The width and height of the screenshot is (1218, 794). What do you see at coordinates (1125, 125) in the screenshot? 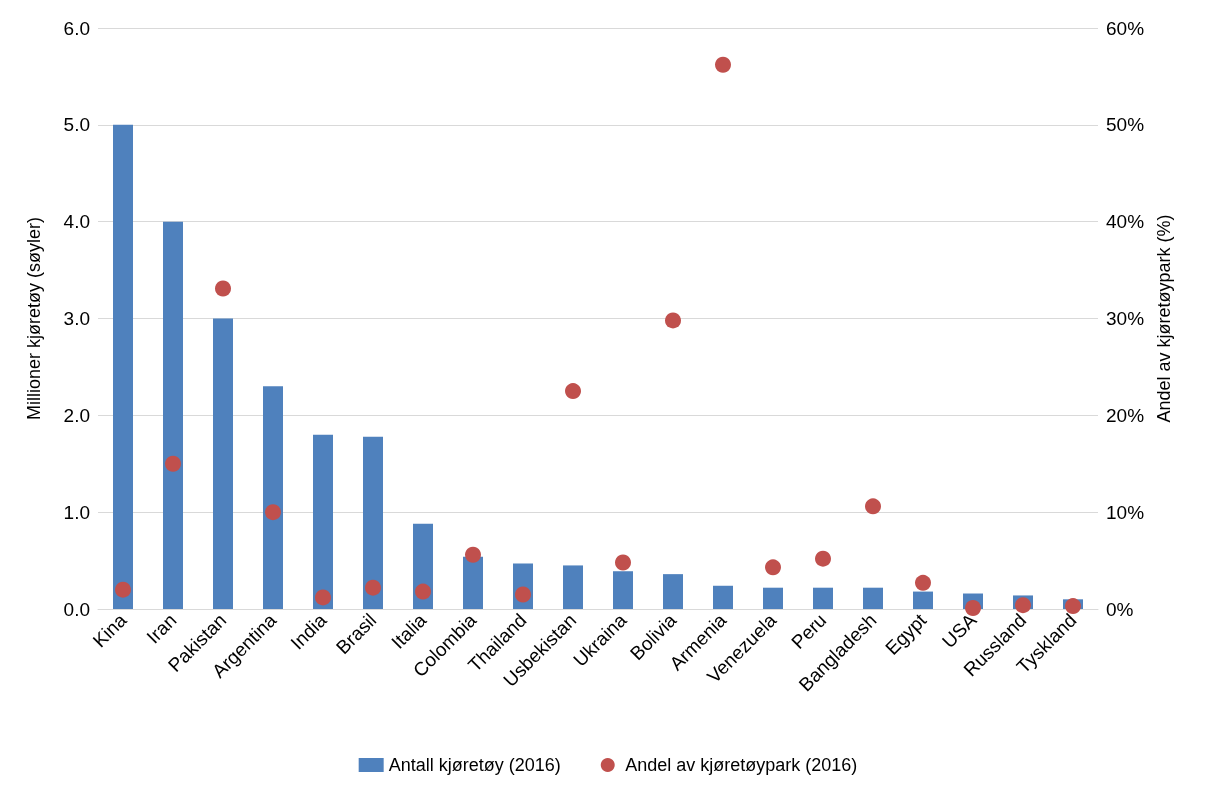
I see `y2-tick-label: 50%` at bounding box center [1125, 125].